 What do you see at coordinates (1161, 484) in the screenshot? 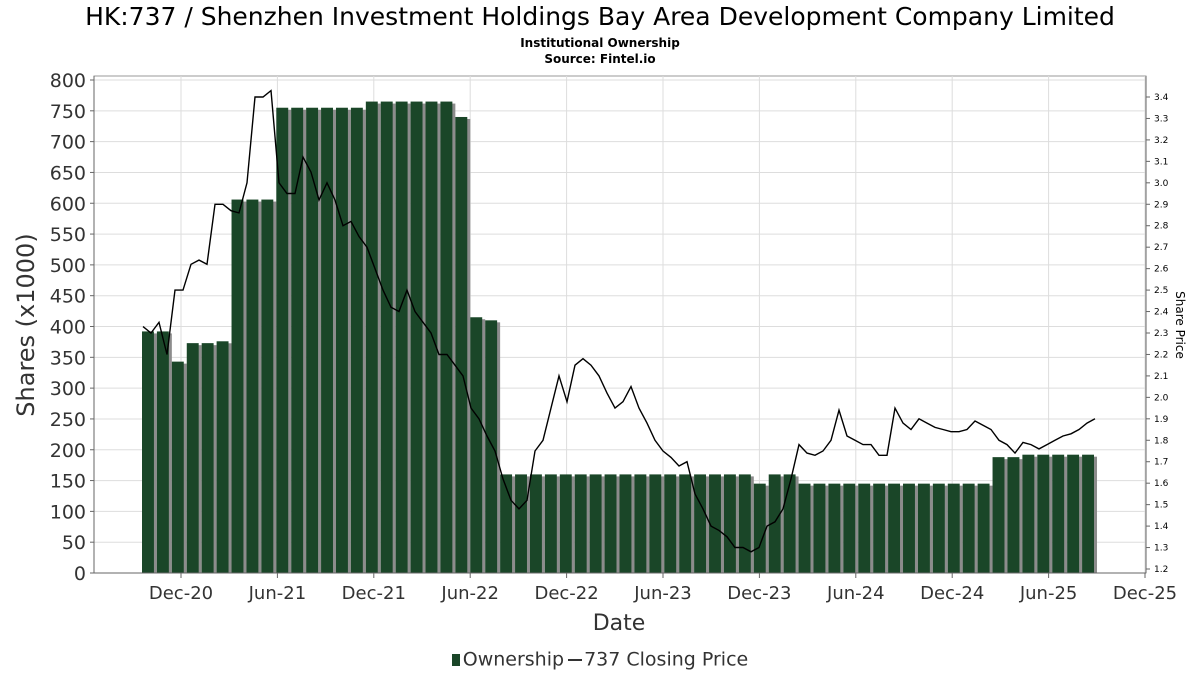
I see `y2-tick-label: 1.6` at bounding box center [1161, 484].